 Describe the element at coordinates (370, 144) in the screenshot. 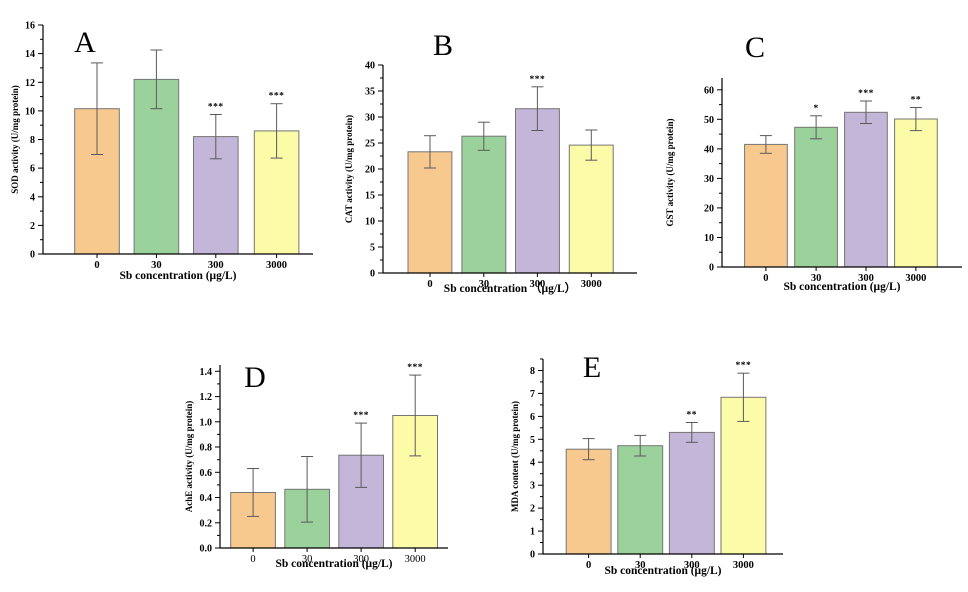

I see `y-tick-label: 25` at that location.